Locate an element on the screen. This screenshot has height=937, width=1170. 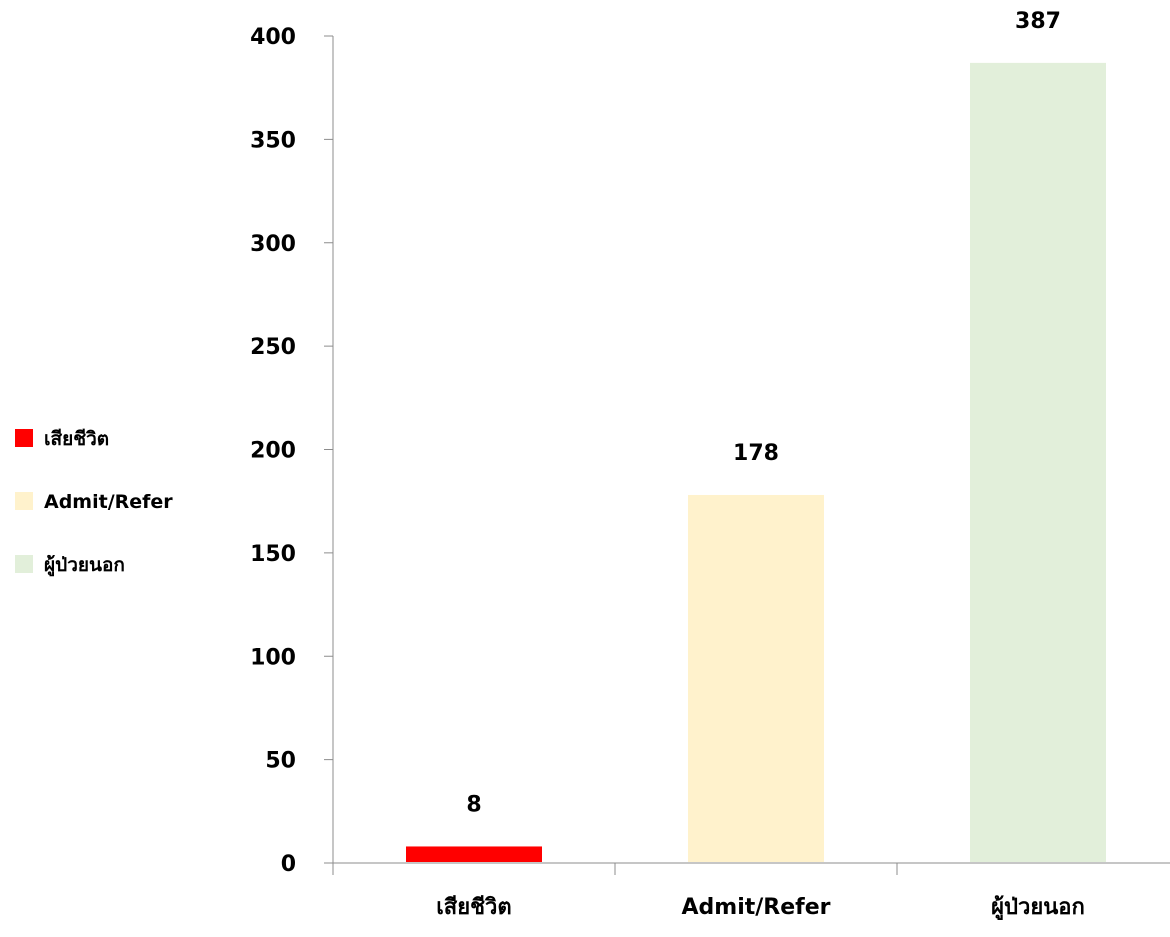
y-axis-ticks: 0 50 100 150 200 250 300 350 400 is located at coordinates (291, 451).